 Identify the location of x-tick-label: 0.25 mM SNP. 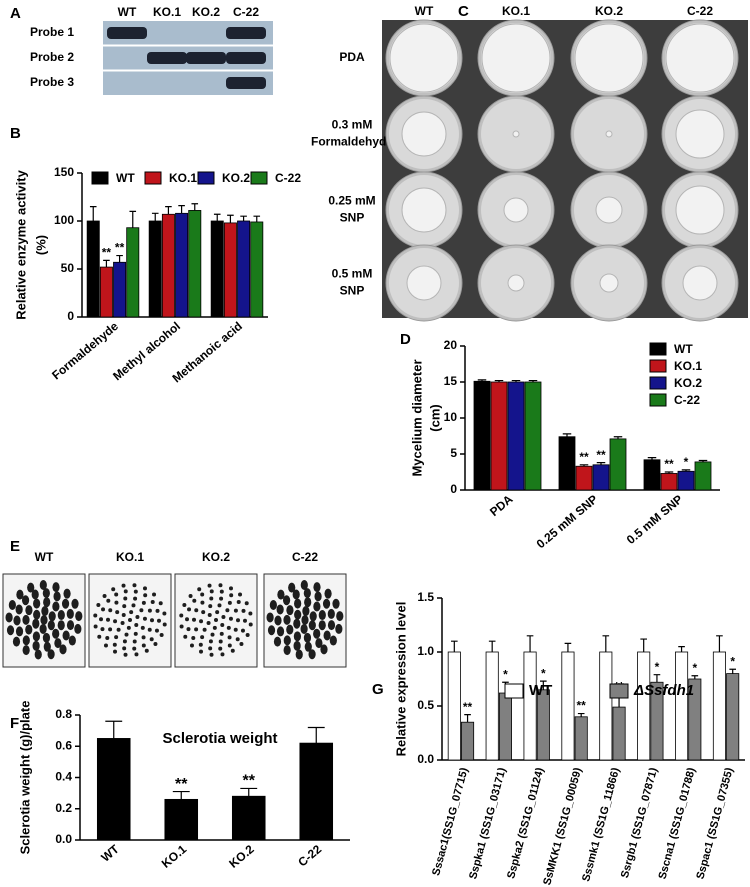
(567, 521).